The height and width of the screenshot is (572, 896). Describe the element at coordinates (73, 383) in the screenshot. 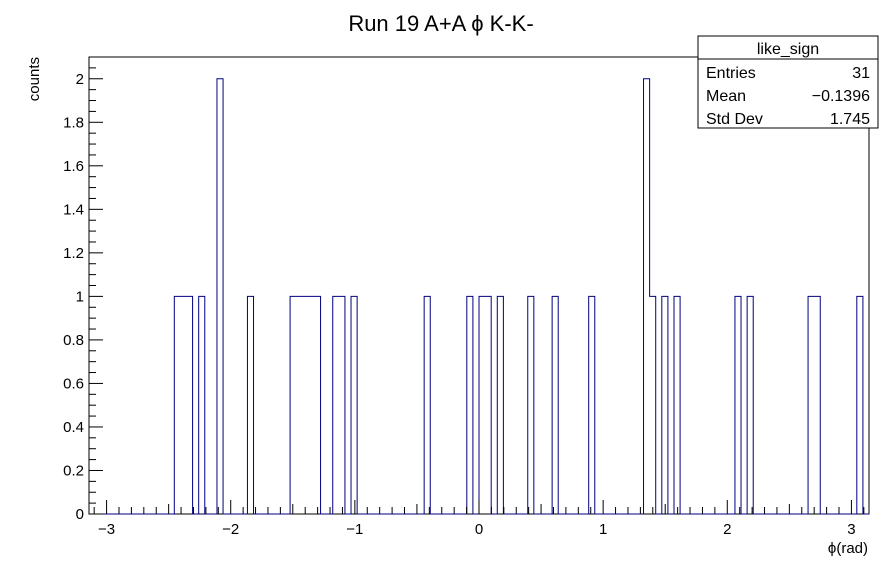

I see `y-tick-label: 0.6` at that location.